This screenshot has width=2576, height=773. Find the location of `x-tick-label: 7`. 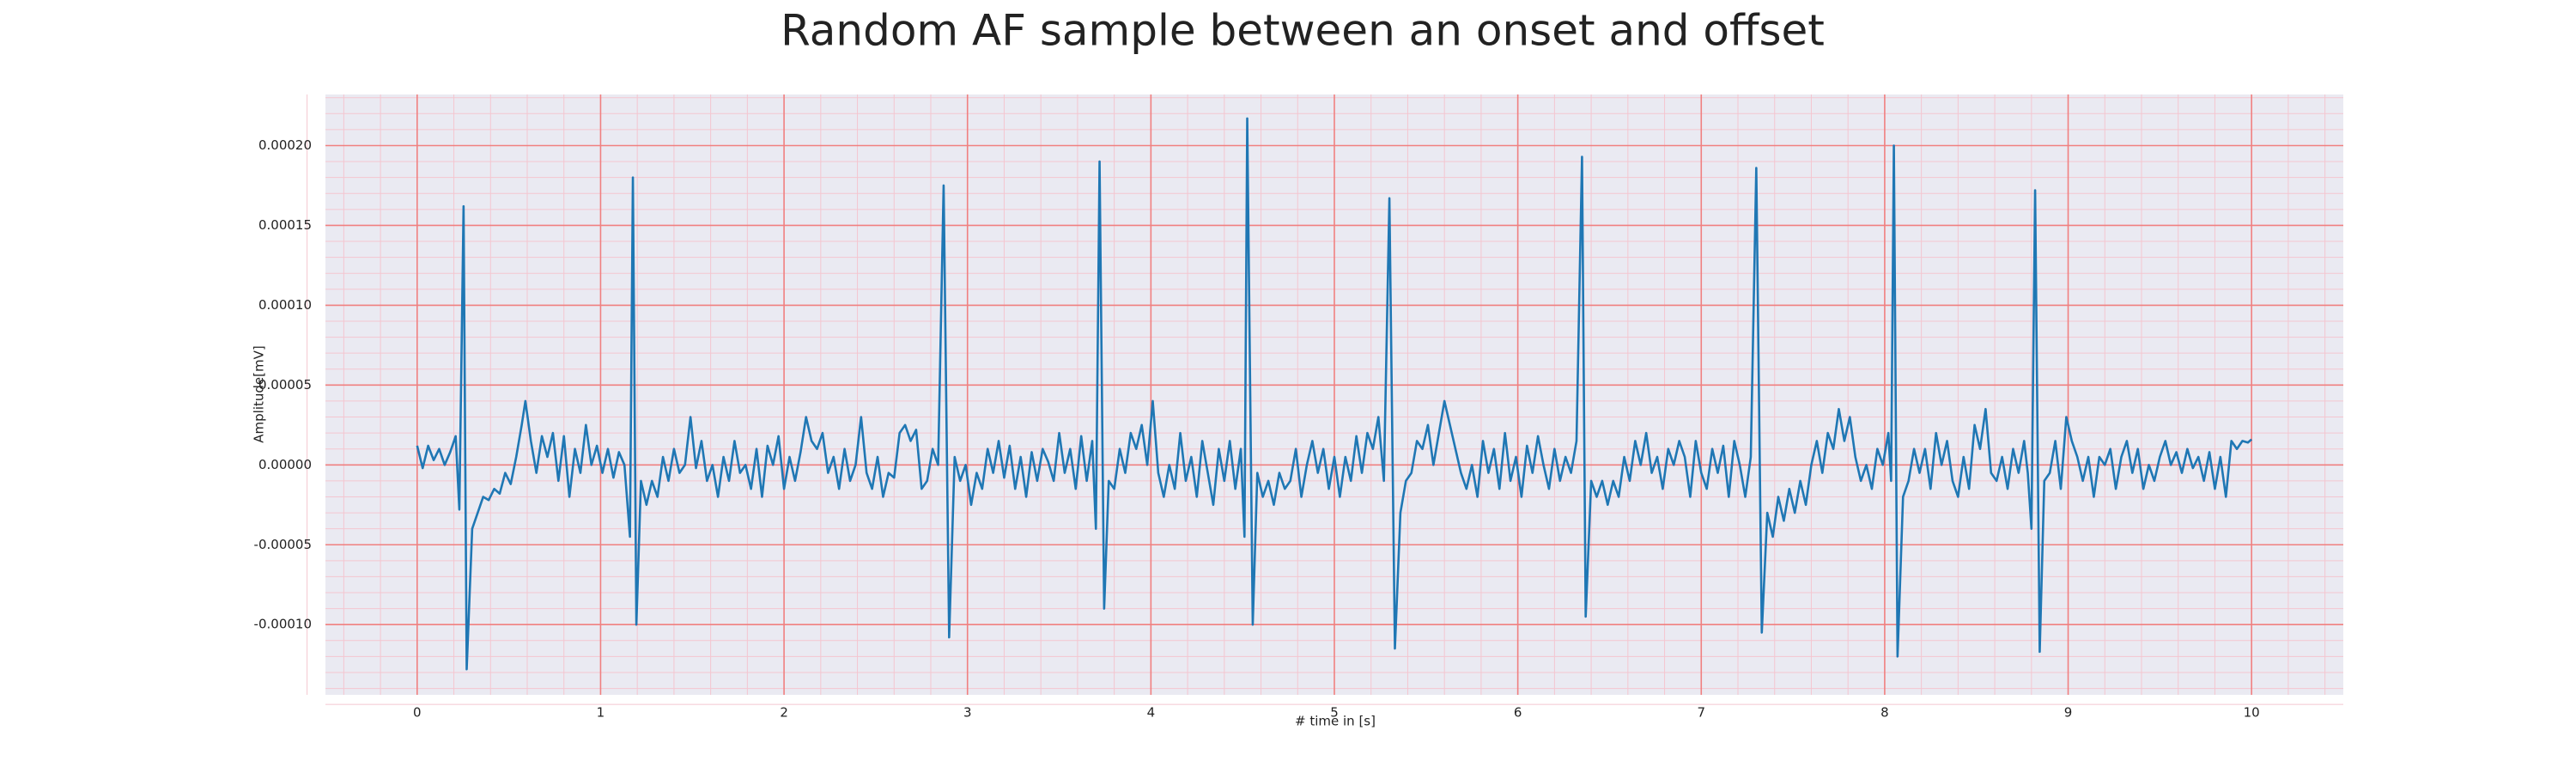

x-tick-label: 7 is located at coordinates (1701, 713).